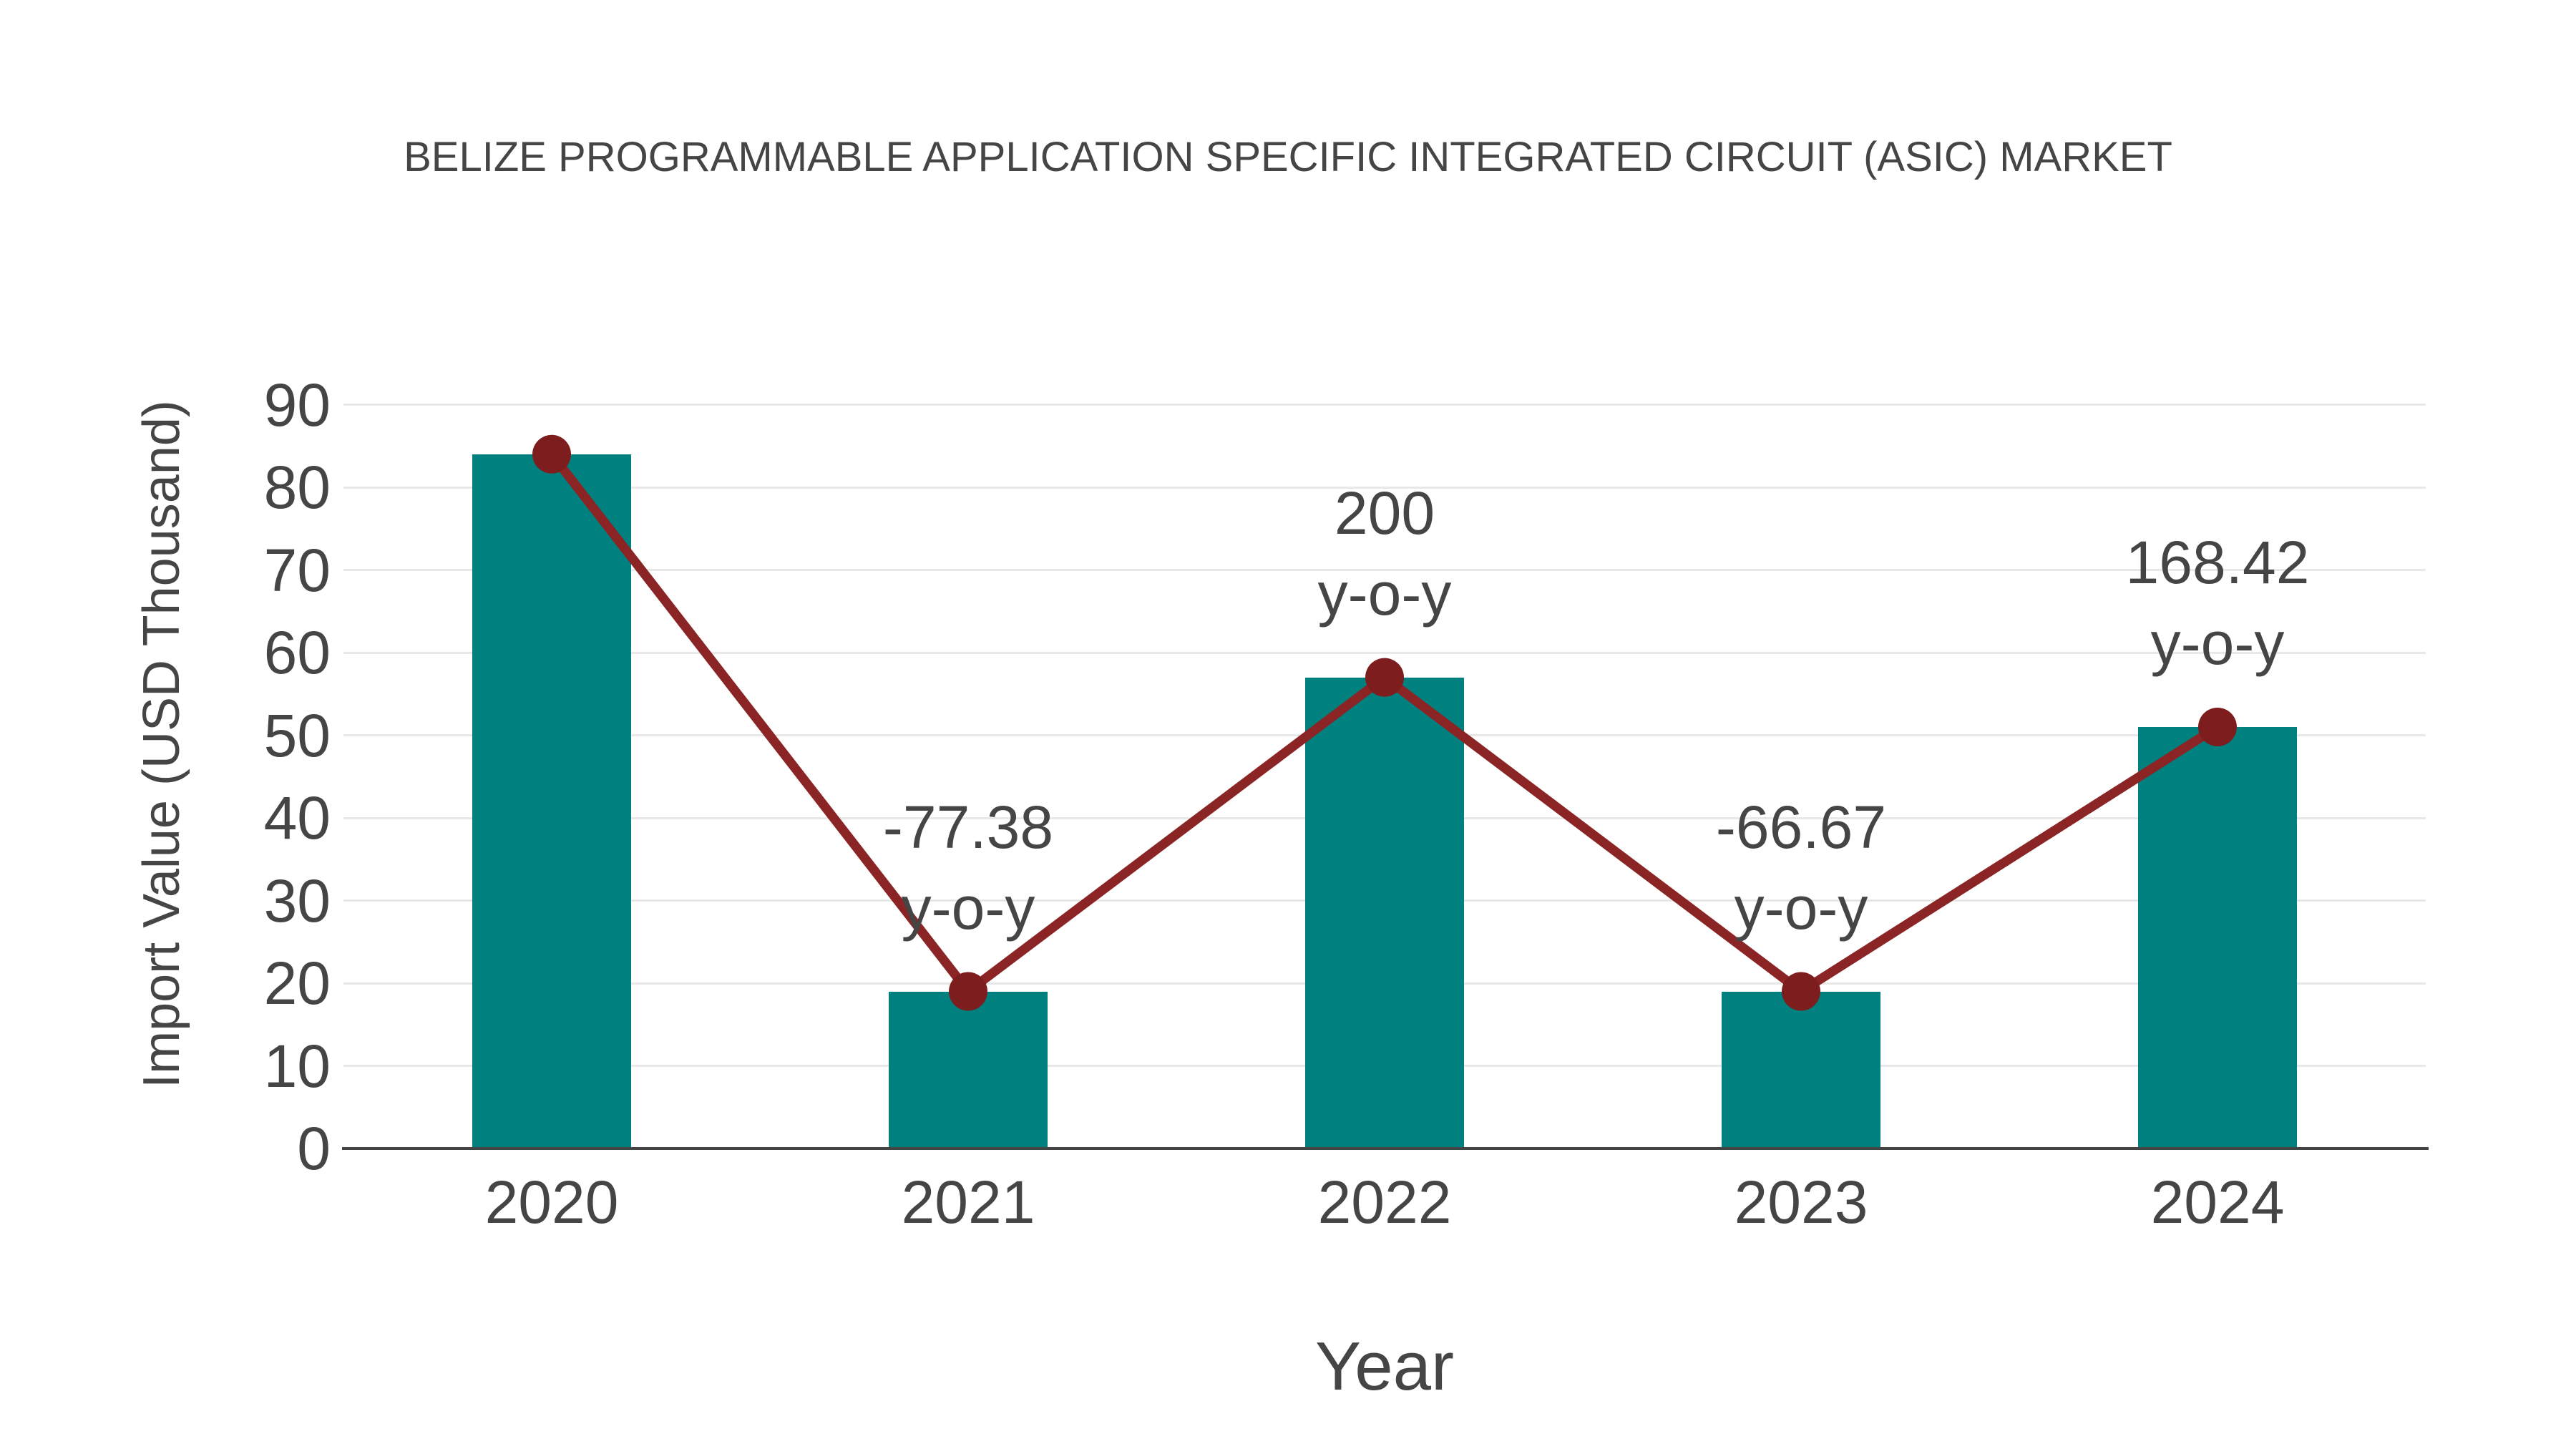 This screenshot has width=2576, height=1449. I want to click on x-tick-label-2022: 2022, so click(1384, 1202).